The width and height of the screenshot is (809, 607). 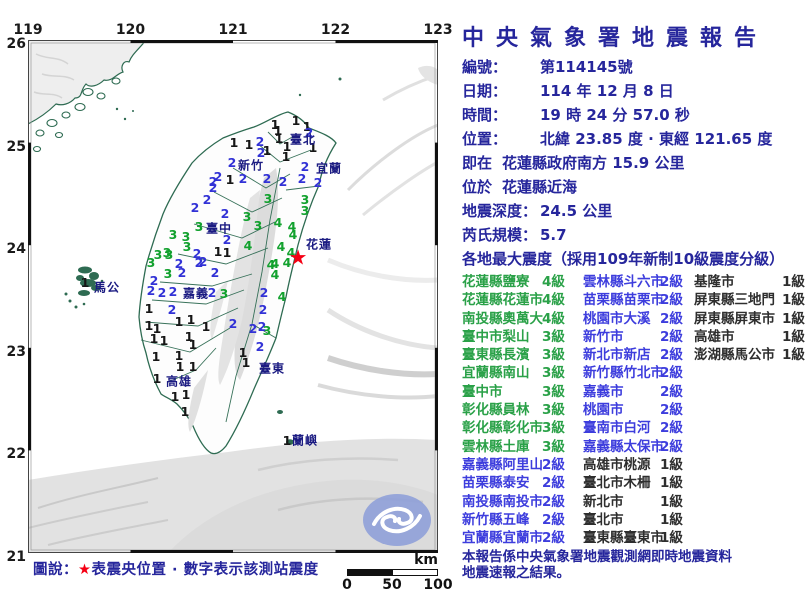 I want to click on report-info-row: 日期： 114 年 12 月 8 日, so click(x=617, y=92).